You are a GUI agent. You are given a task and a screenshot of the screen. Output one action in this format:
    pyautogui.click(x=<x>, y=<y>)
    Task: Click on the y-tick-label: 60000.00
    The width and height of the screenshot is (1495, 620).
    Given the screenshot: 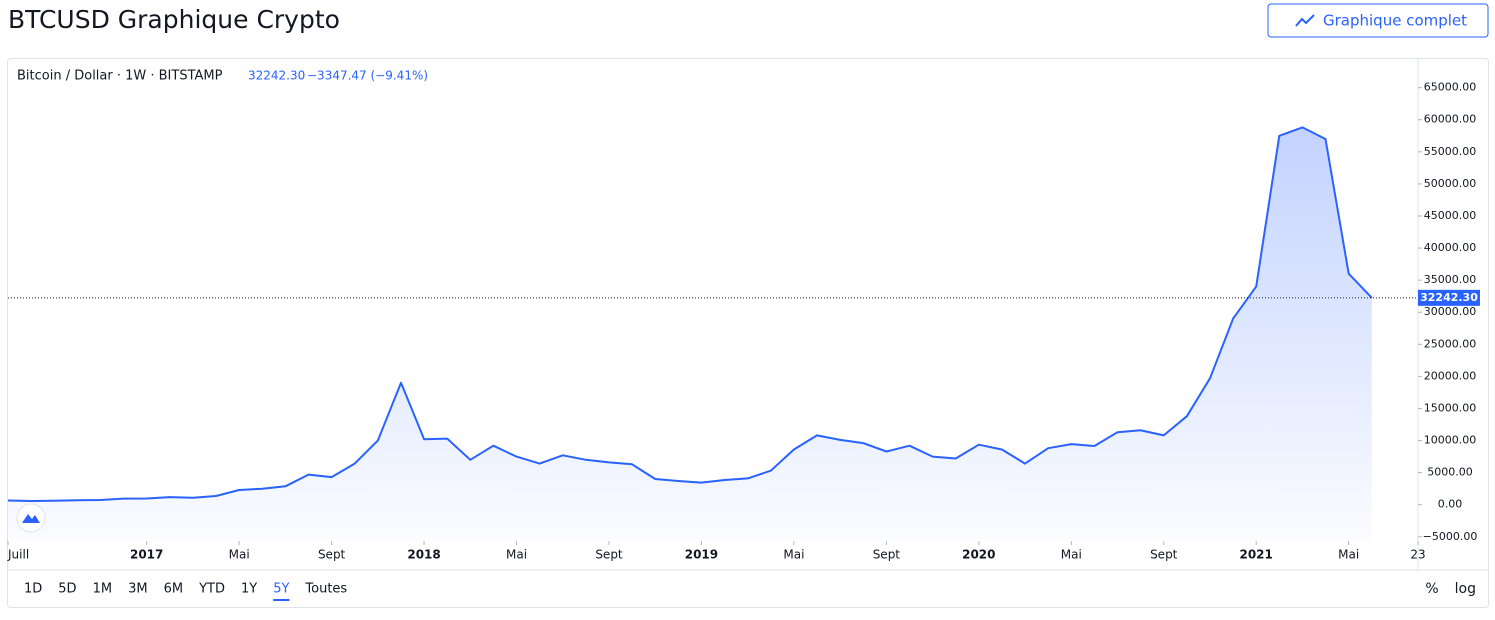 What is the action you would take?
    pyautogui.click(x=1450, y=119)
    